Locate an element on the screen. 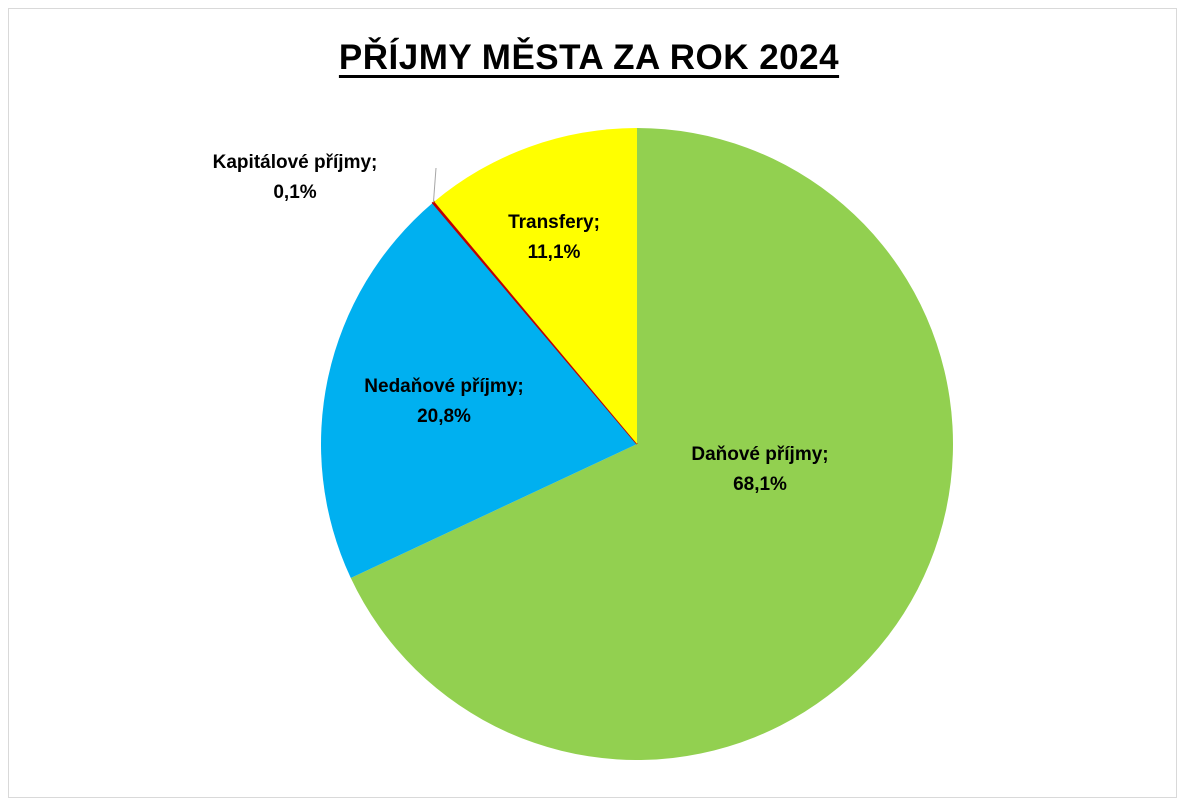  pie-slice-transfery is located at coordinates (535, 286).